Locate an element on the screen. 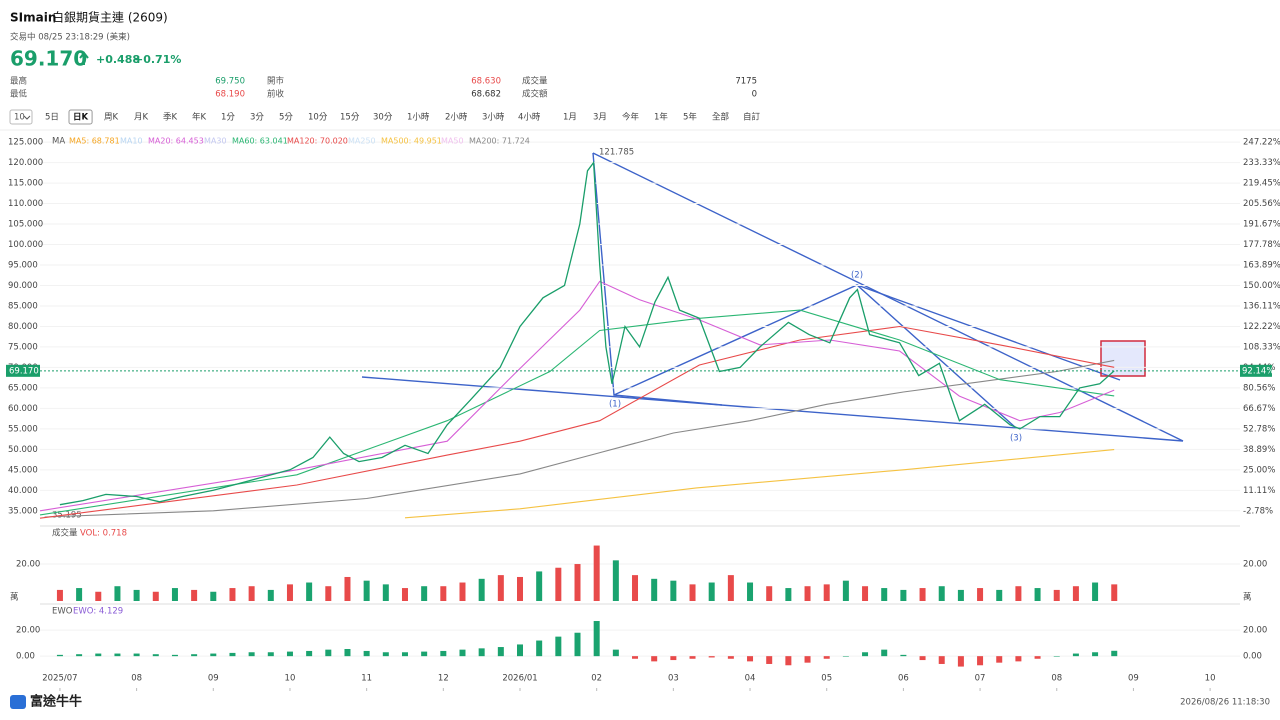  period-button: 3分 is located at coordinates (257, 118).